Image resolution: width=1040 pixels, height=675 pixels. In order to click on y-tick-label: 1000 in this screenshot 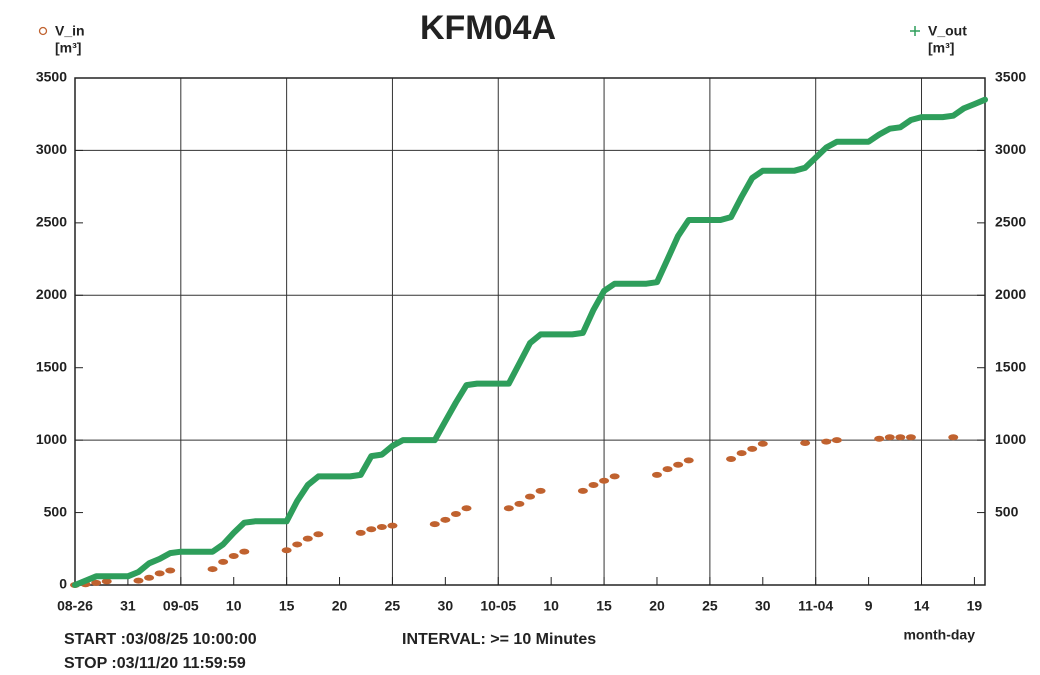, I will do `click(51, 439)`.